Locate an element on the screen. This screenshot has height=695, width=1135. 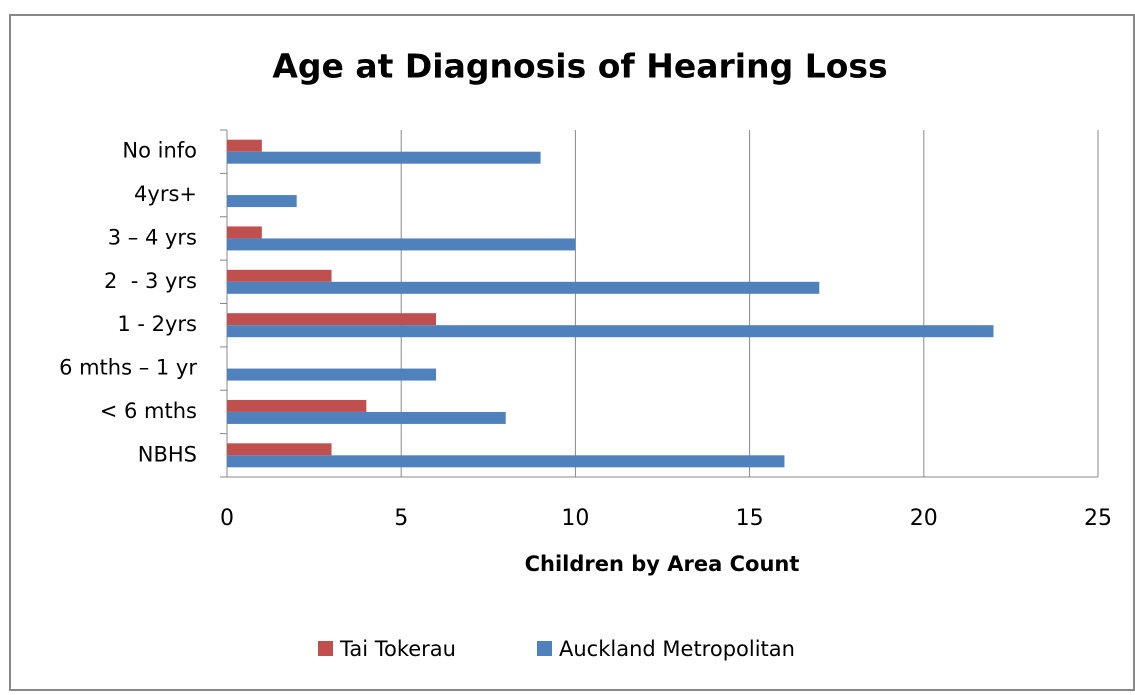
y-tick-label: No info is located at coordinates (159, 151).